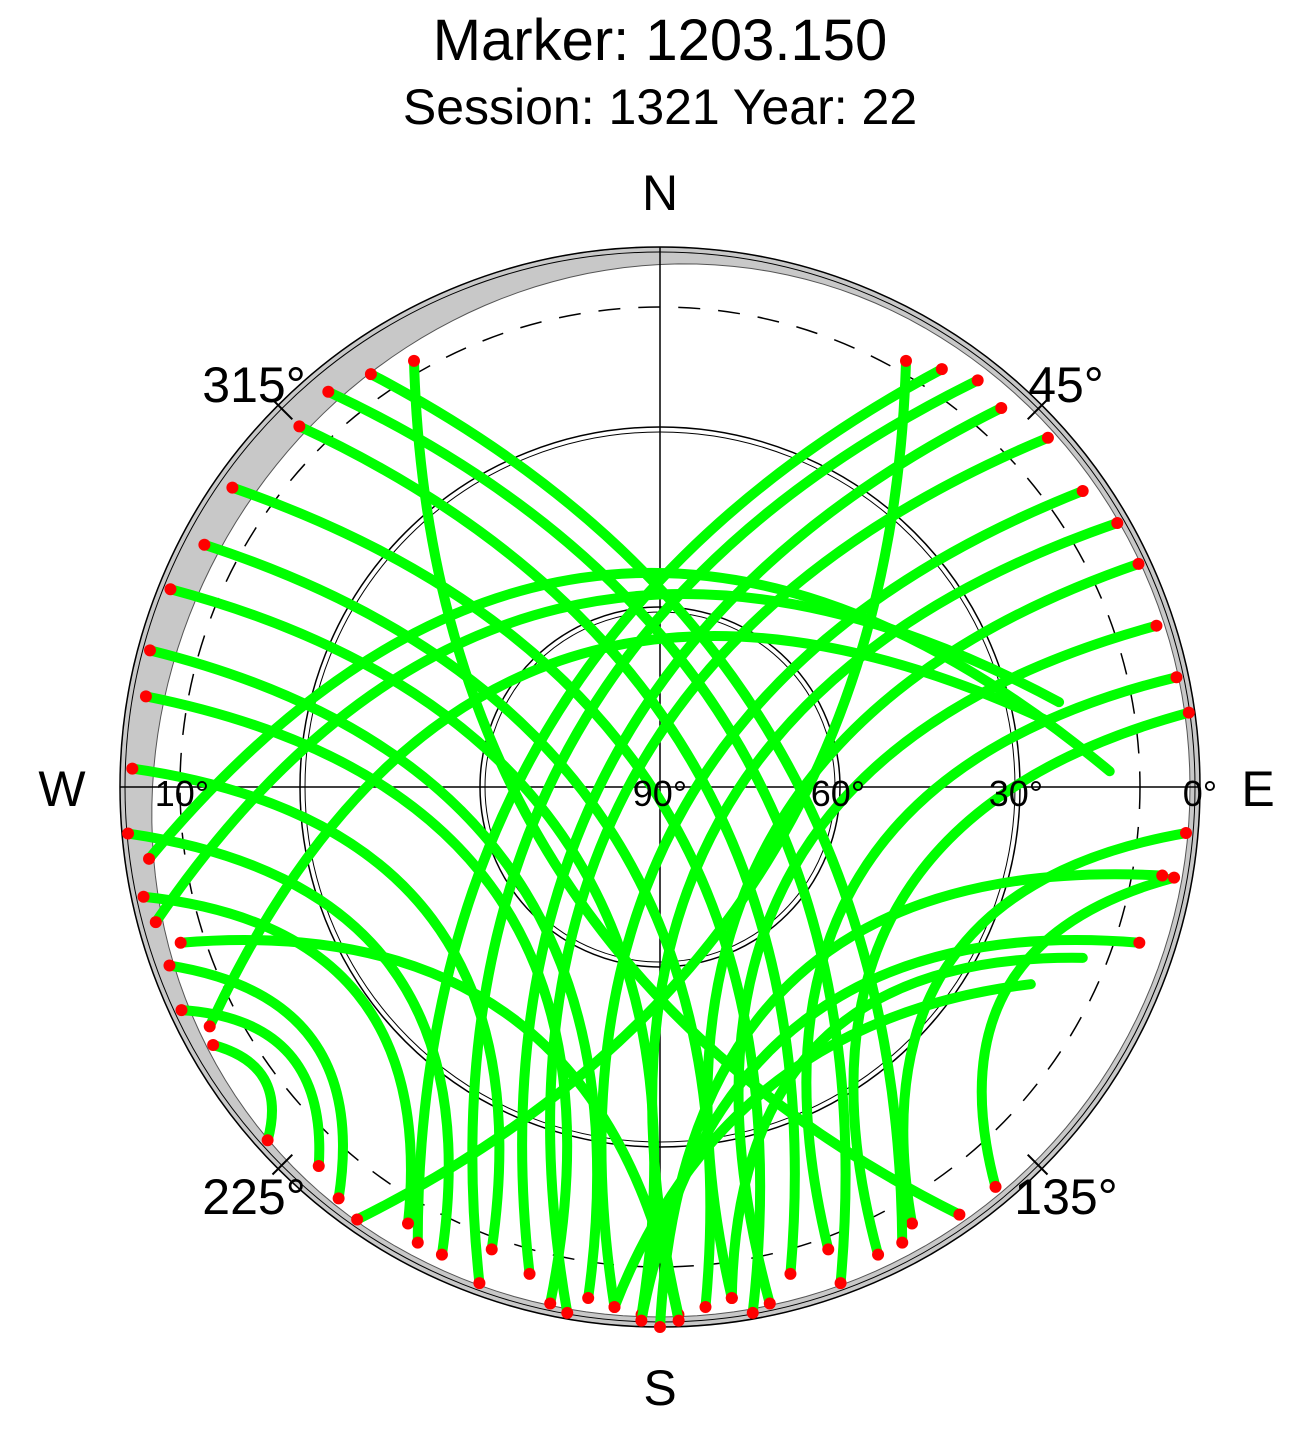 The width and height of the screenshot is (1316, 1444). Describe the element at coordinates (182, 793) in the screenshot. I see `elevation-label-10: 10°` at that location.